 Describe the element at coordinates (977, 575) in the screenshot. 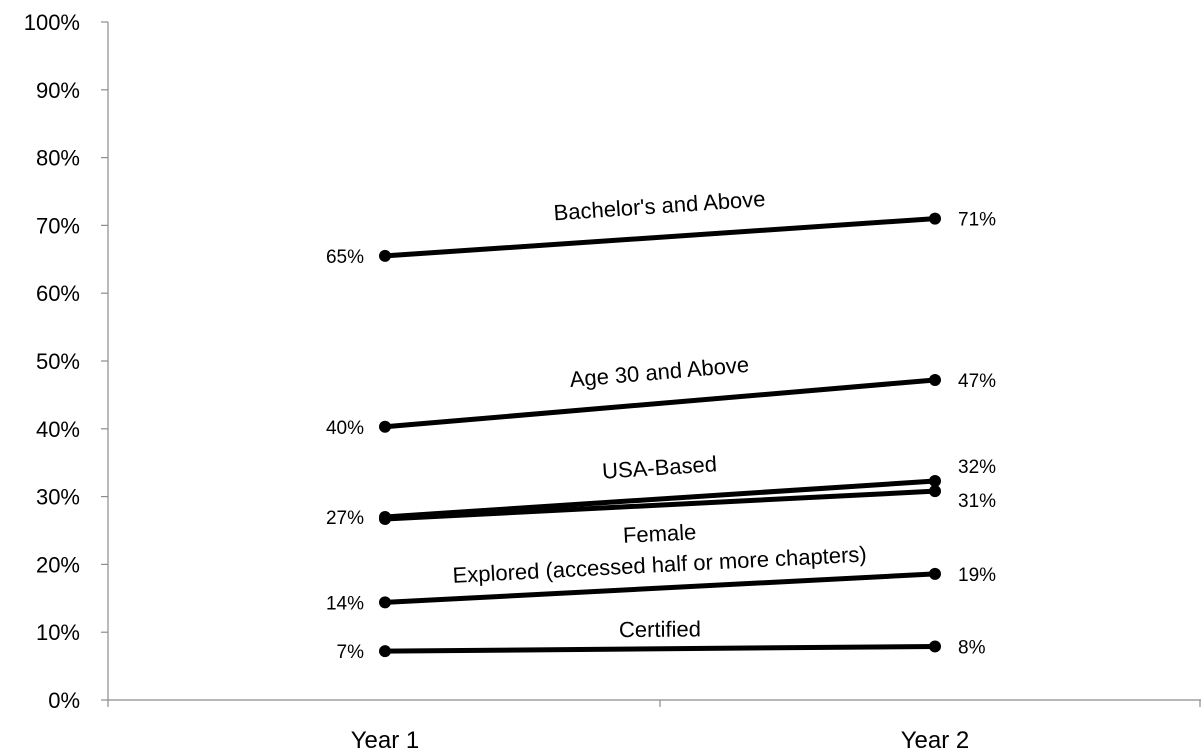

I see `data-label: 19%` at that location.